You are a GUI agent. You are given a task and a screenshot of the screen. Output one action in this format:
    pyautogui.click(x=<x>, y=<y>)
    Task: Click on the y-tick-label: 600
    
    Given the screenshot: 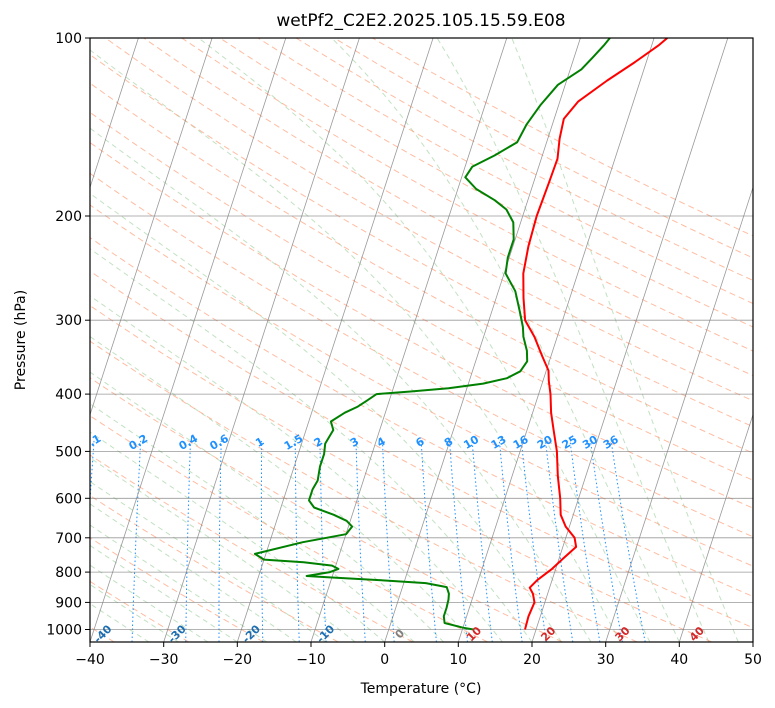 What is the action you would take?
    pyautogui.click(x=68, y=499)
    